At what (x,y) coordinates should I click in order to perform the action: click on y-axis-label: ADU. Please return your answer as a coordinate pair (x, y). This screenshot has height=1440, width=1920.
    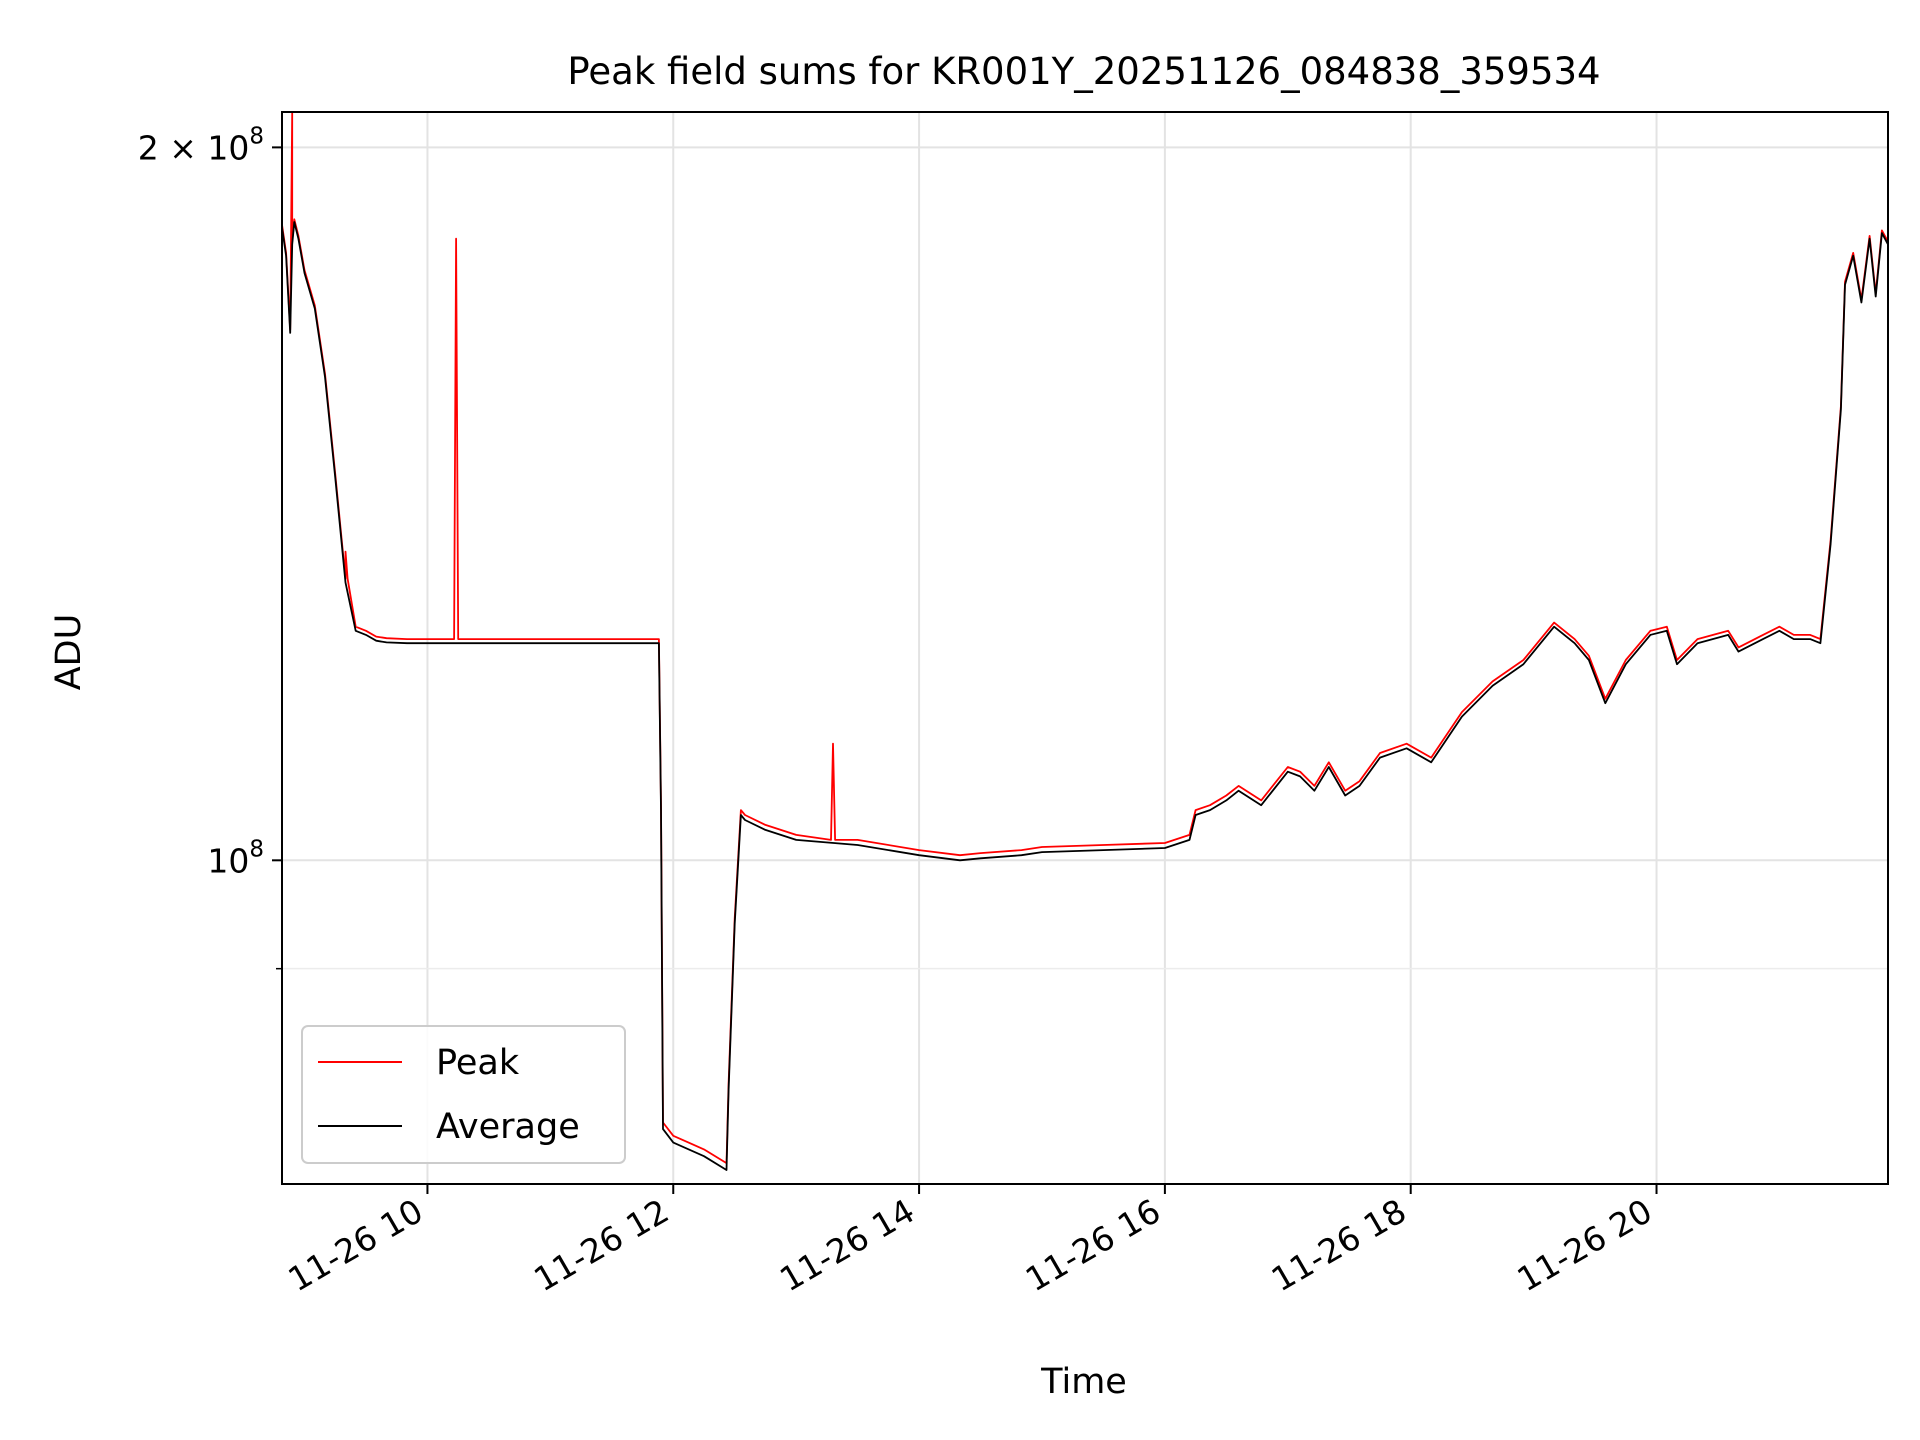
    Looking at the image, I should click on (69, 652).